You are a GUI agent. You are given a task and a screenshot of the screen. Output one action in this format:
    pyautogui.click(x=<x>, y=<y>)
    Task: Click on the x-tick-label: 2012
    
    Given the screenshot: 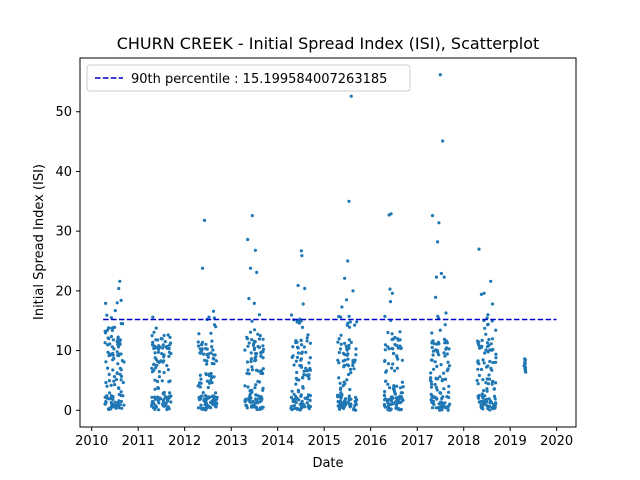 What is the action you would take?
    pyautogui.click(x=184, y=441)
    